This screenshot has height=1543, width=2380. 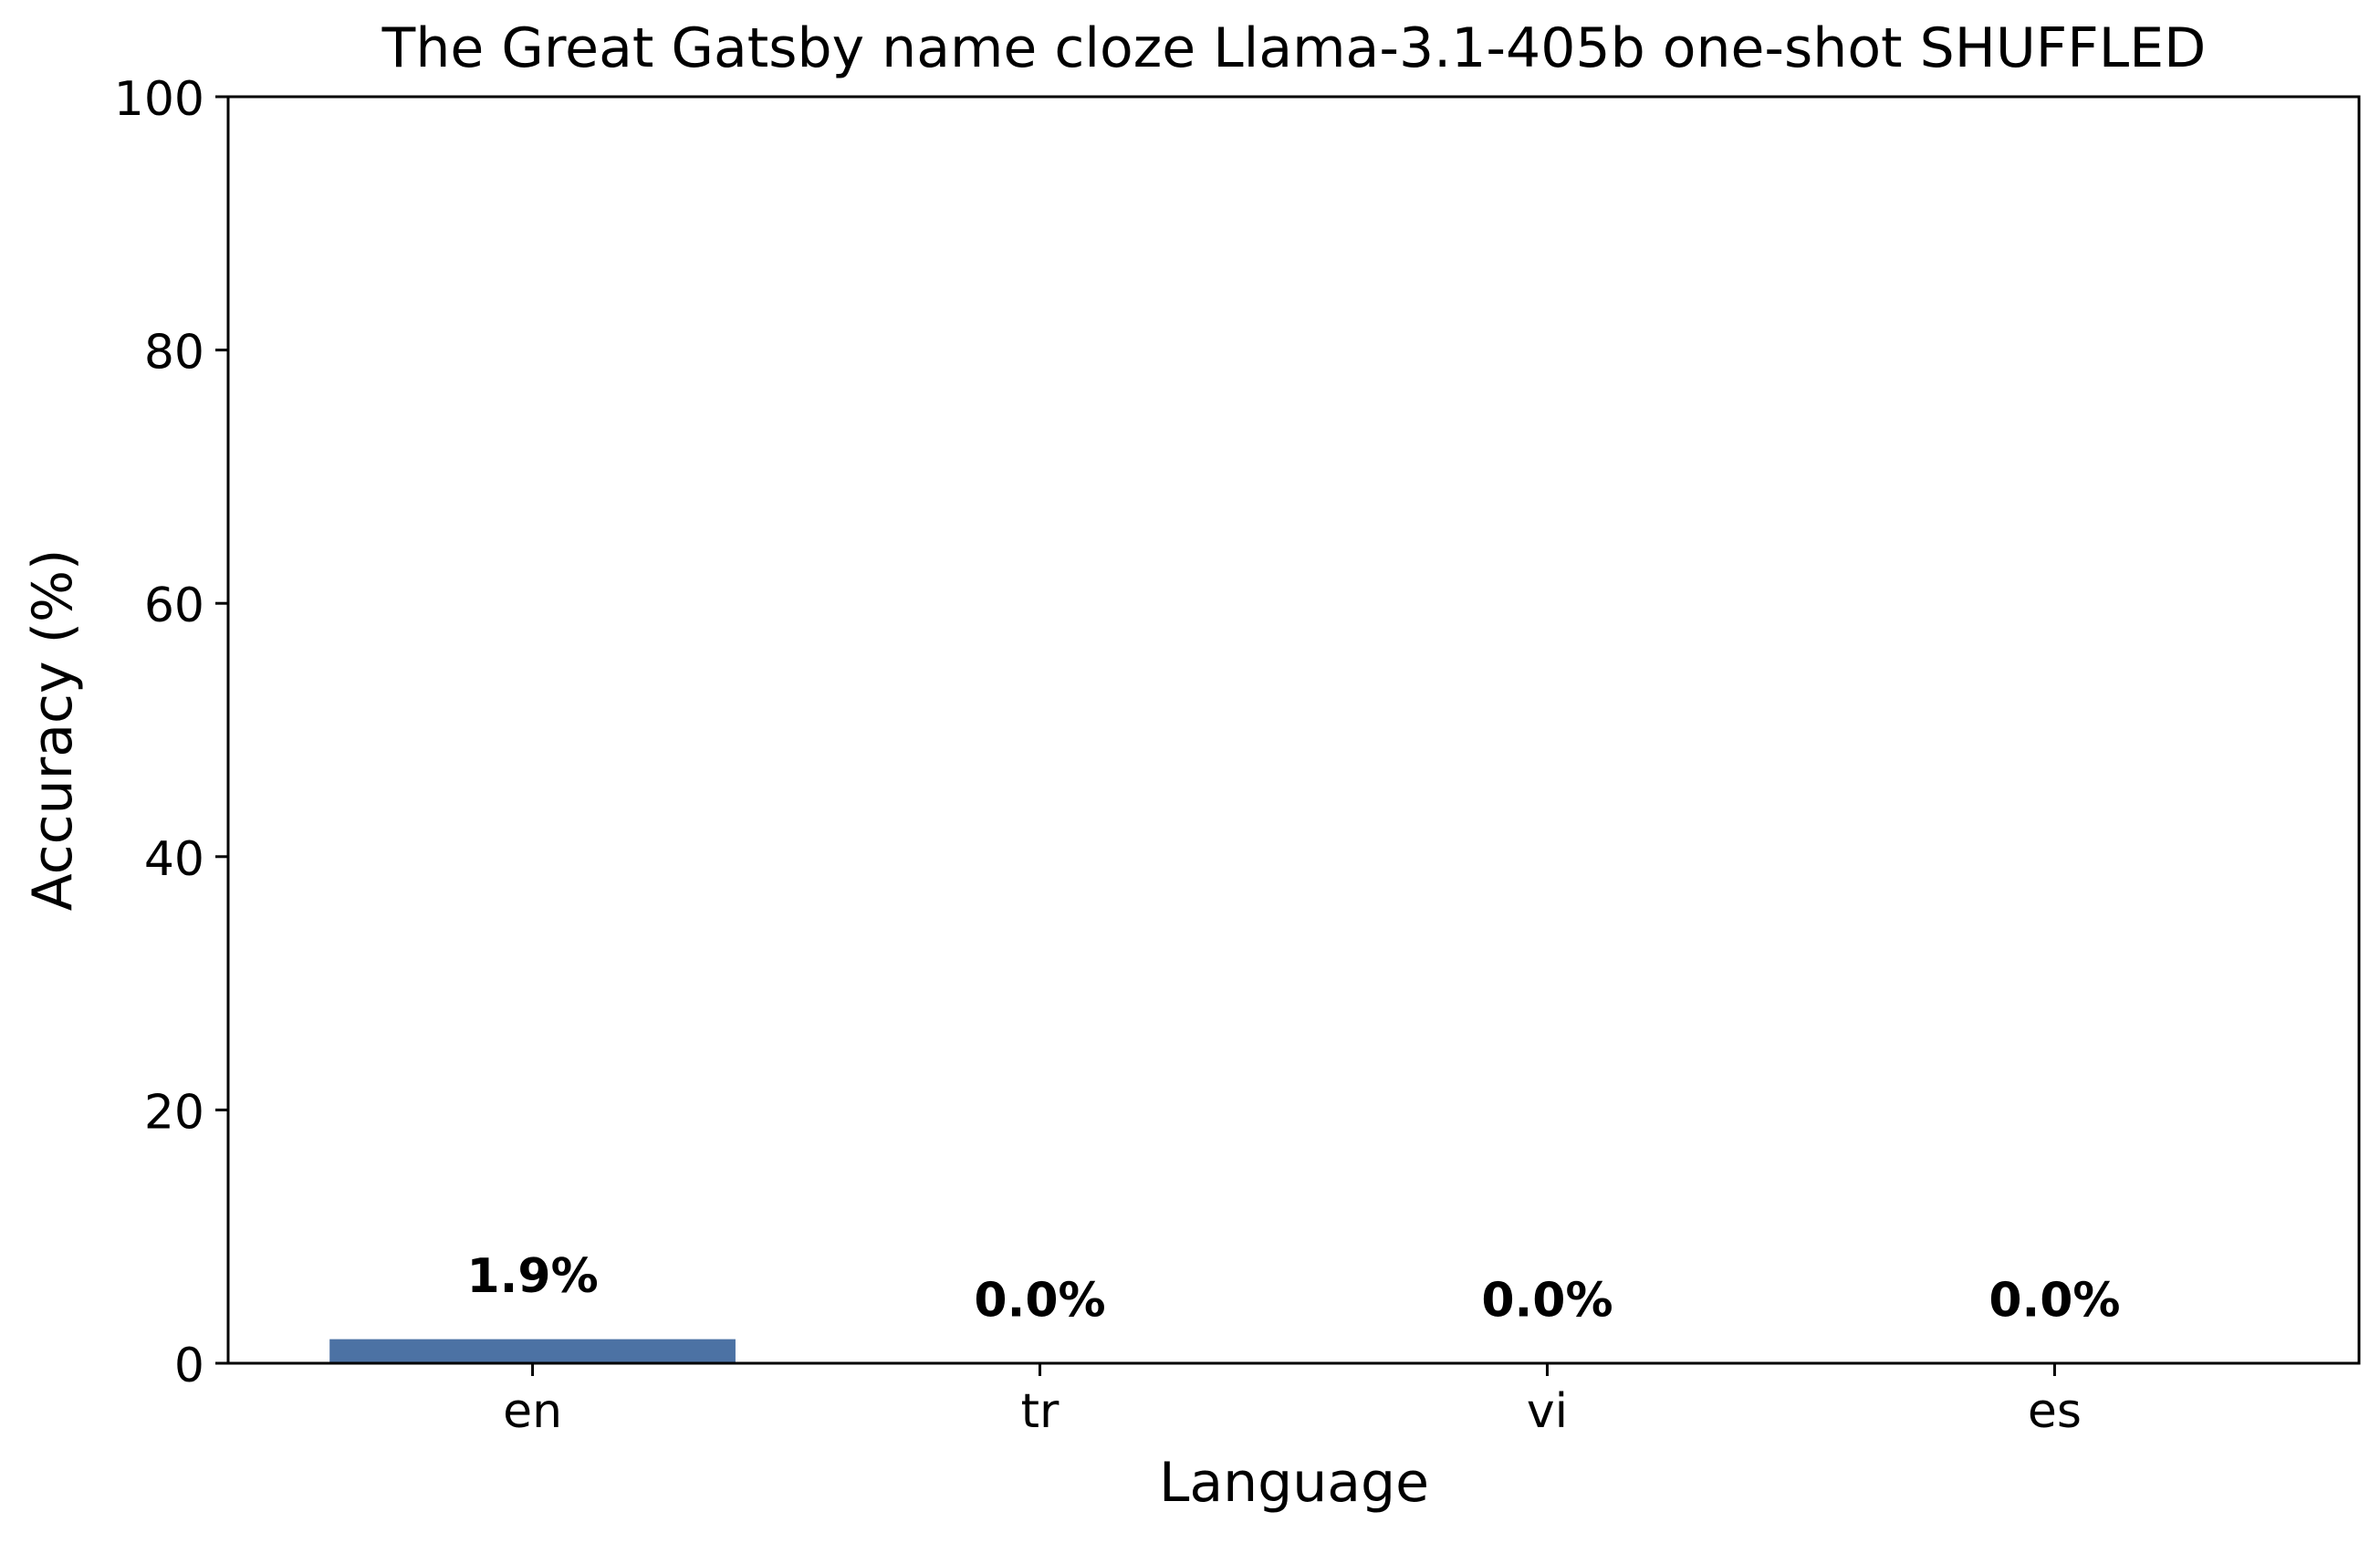 What do you see at coordinates (1547, 1411) in the screenshot?
I see `x-tick-label-vi: vi` at bounding box center [1547, 1411].